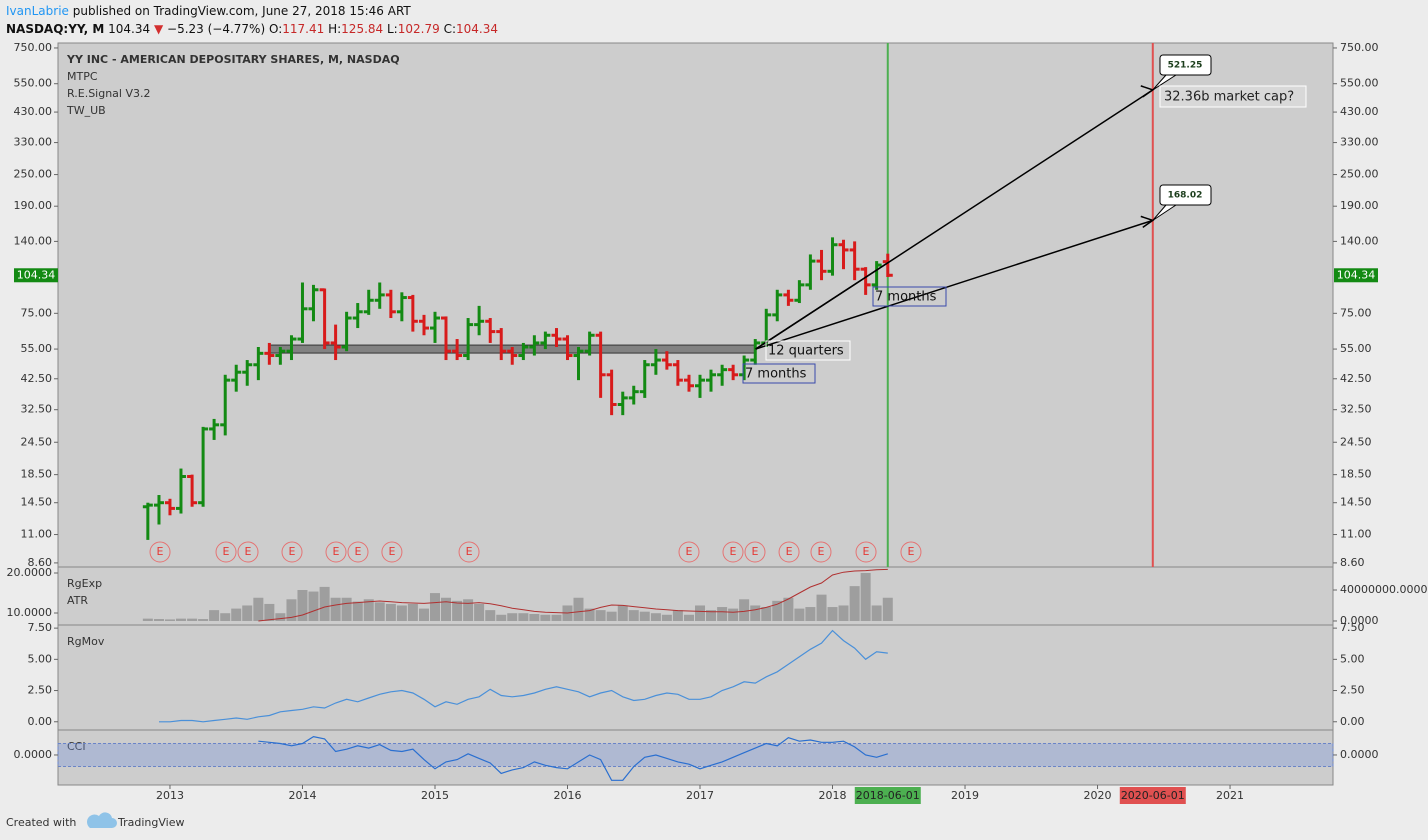  What do you see at coordinates (33, 47) in the screenshot?
I see `y-tick-label: 750.00` at bounding box center [33, 47].